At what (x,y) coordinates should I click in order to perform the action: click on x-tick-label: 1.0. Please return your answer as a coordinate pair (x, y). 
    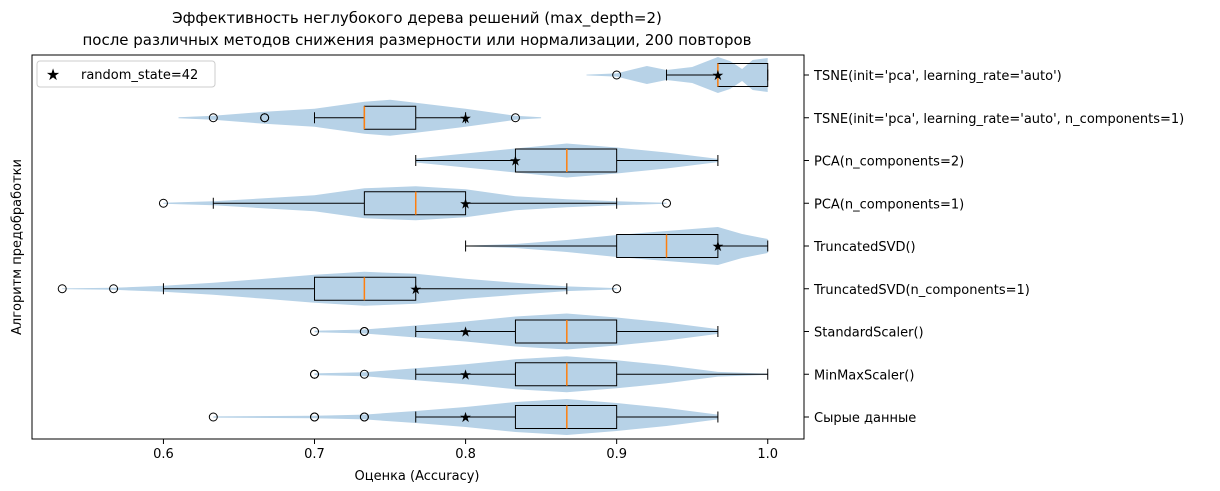
    Looking at the image, I should click on (767, 454).